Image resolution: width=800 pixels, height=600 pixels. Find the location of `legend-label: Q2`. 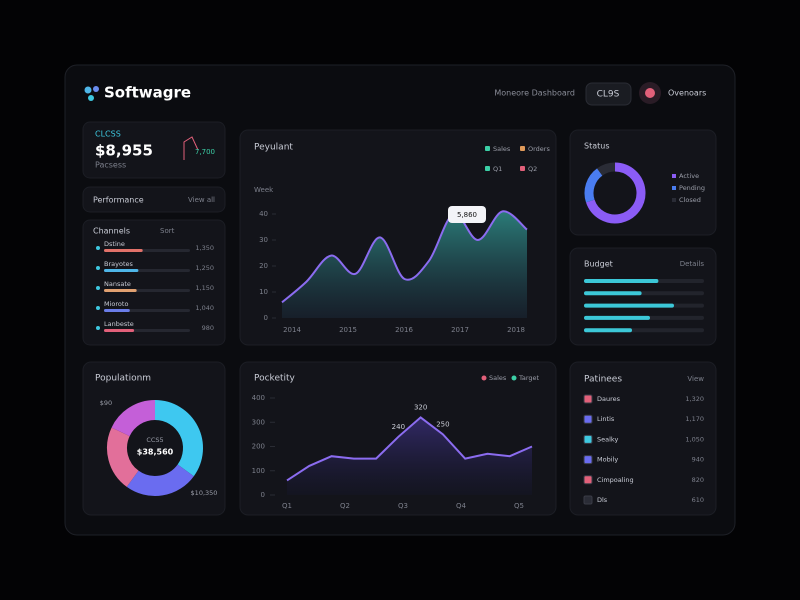

legend-label: Q2 is located at coordinates (532, 169).